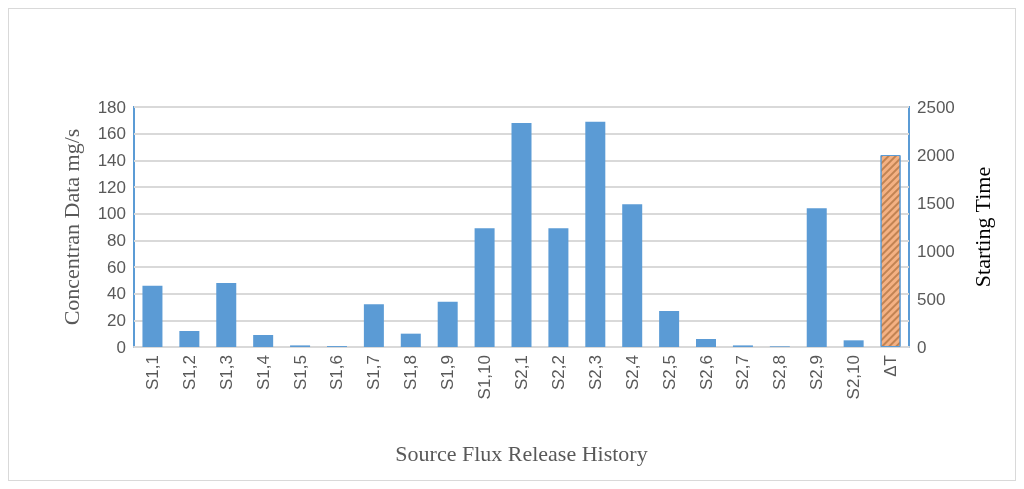  Describe the element at coordinates (121, 347) in the screenshot. I see `y-tick-label: 0` at that location.